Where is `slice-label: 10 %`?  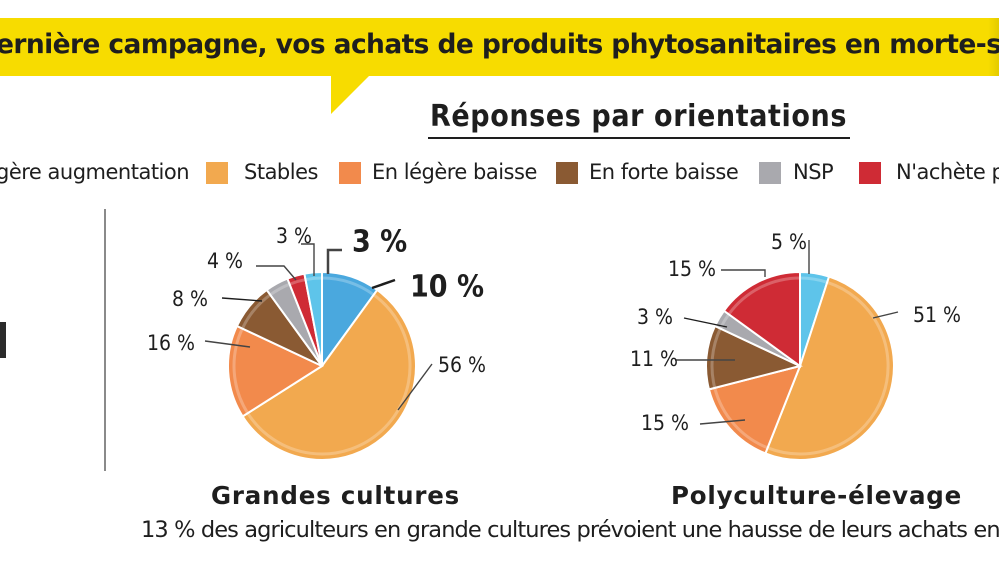 slice-label: 10 % is located at coordinates (447, 287).